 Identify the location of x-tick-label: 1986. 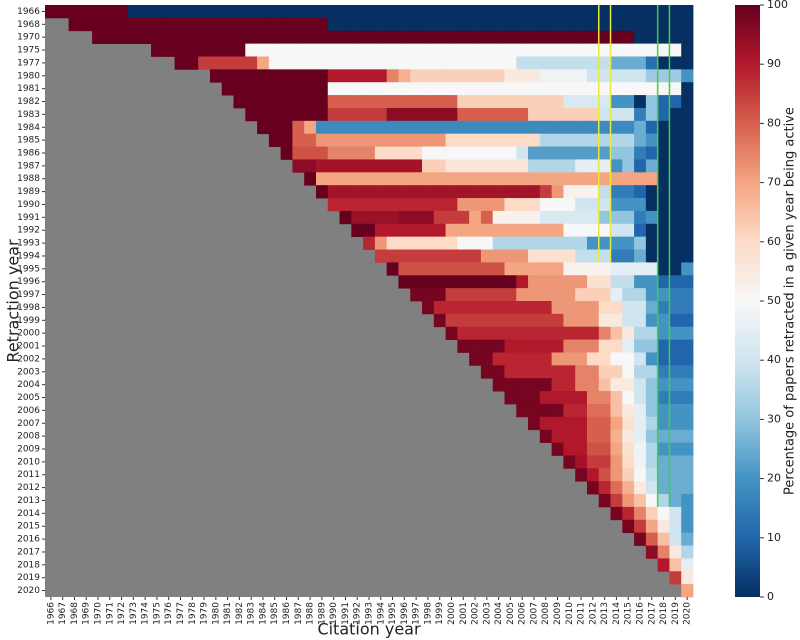
(287, 613).